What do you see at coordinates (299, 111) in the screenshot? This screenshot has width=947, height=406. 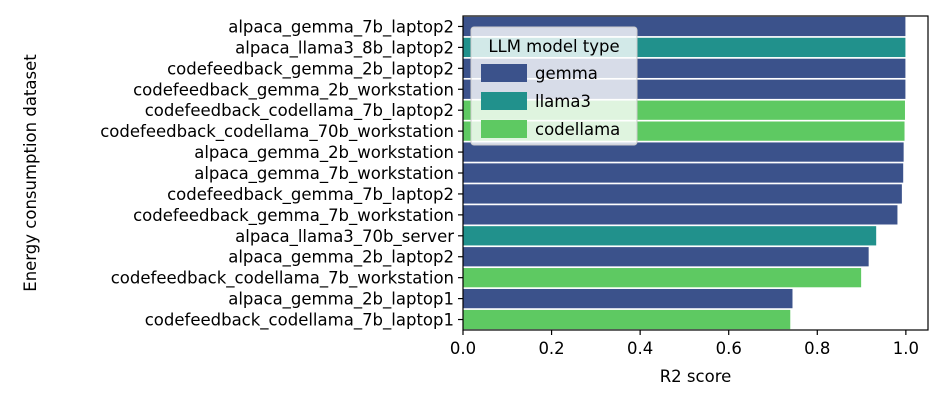 I see `y-tick-label: codefeedback_codellama_7b_laptop2` at bounding box center [299, 111].